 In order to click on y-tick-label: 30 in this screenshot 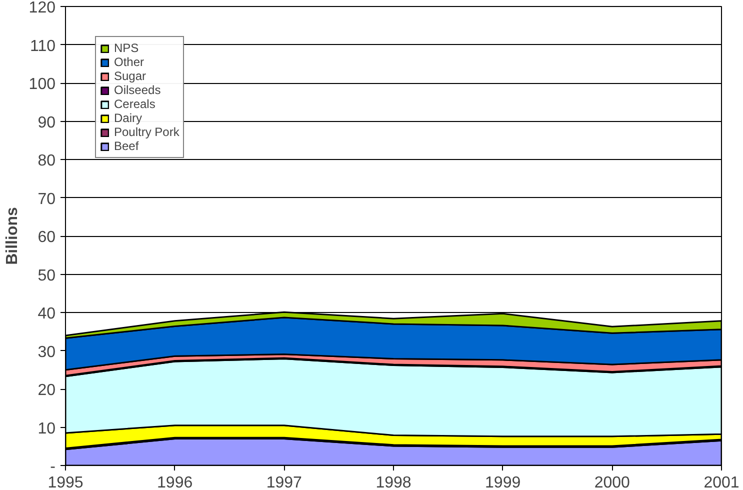, I will do `click(47, 352)`.